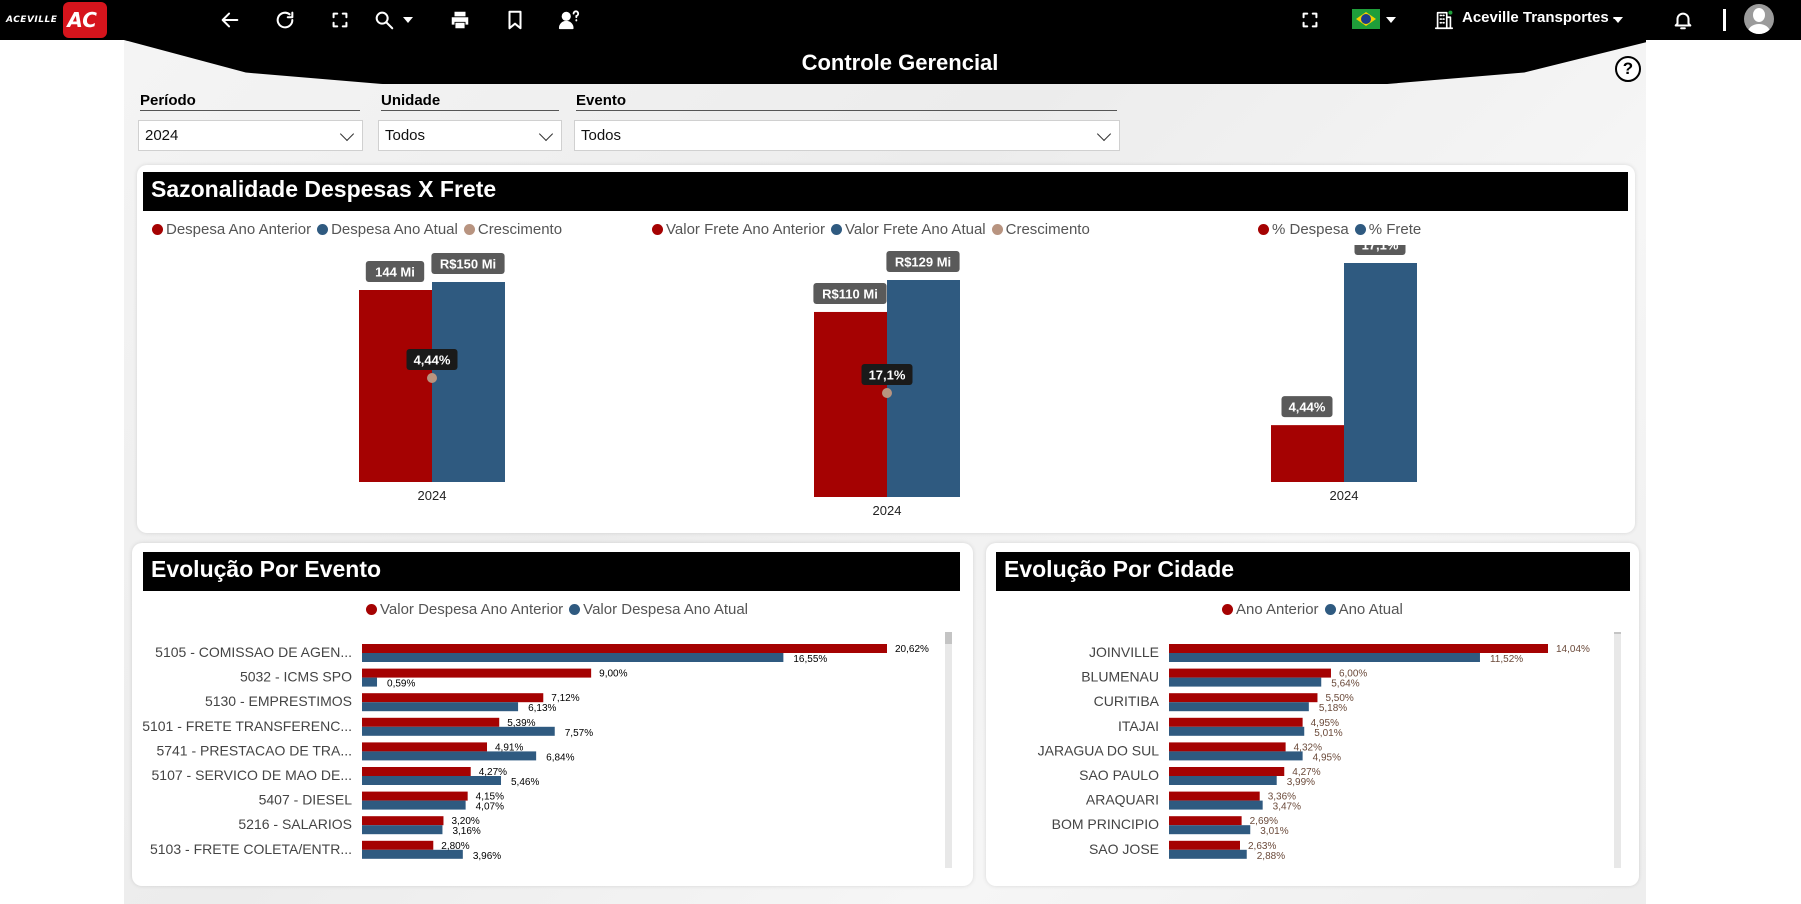 Image resolution: width=1801 pixels, height=904 pixels. Describe the element at coordinates (1333, 708) in the screenshot. I see `data-label-current: 5,18%` at that location.